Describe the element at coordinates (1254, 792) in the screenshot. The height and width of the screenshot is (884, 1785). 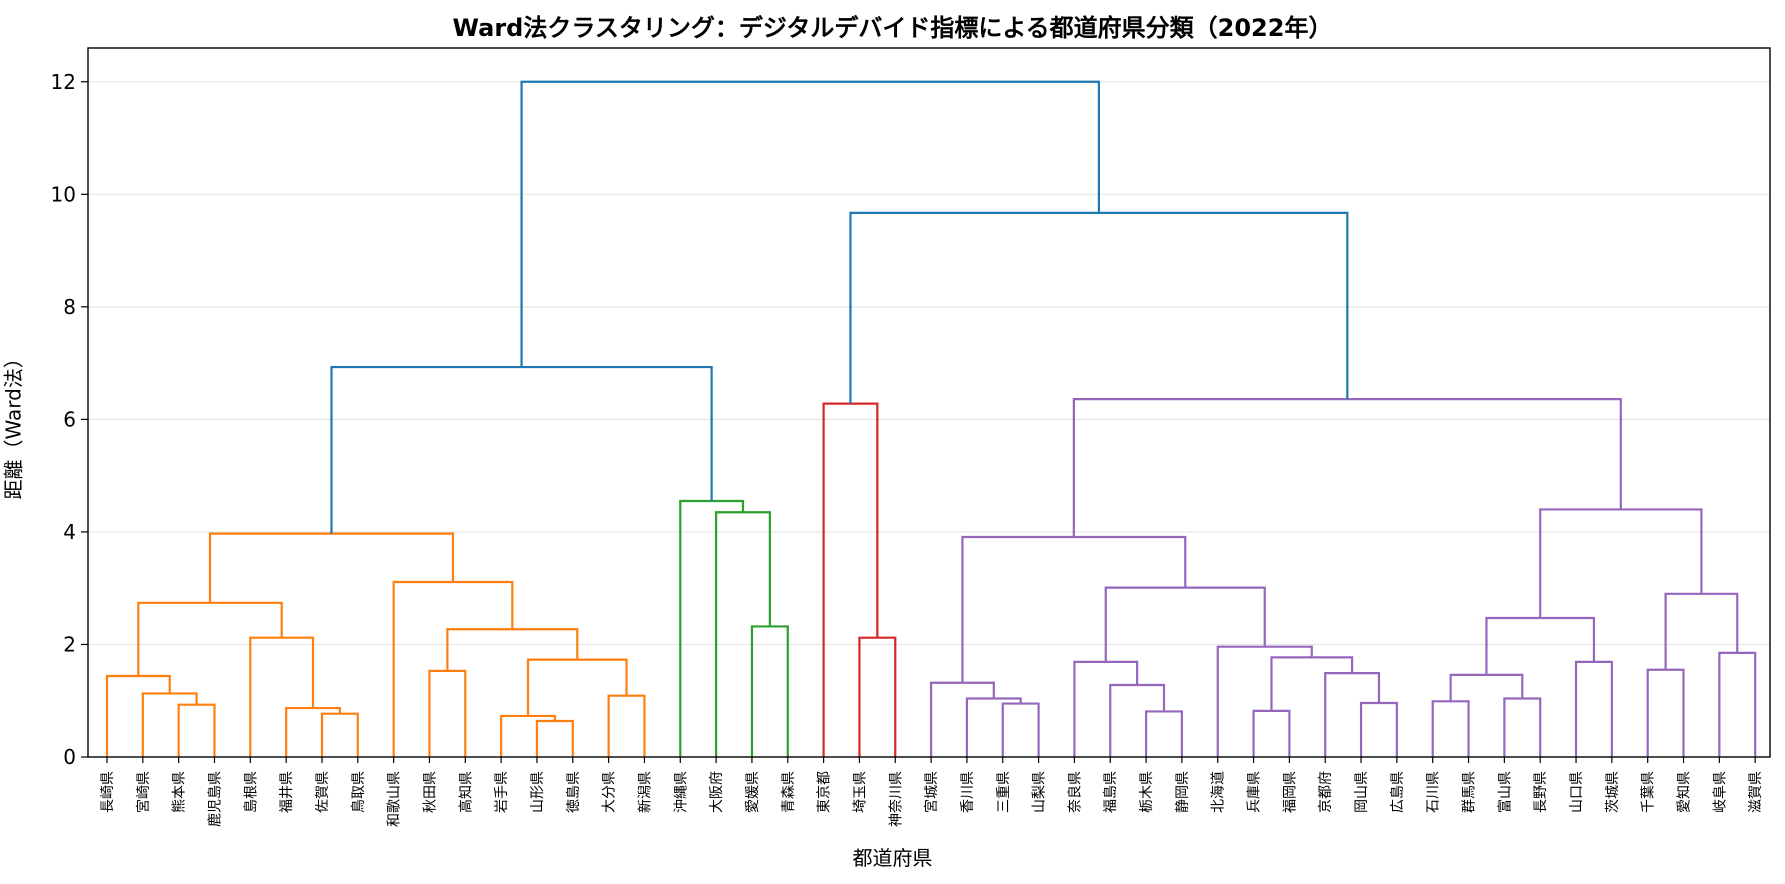
I see `leaf-label: 兵庫県` at that location.